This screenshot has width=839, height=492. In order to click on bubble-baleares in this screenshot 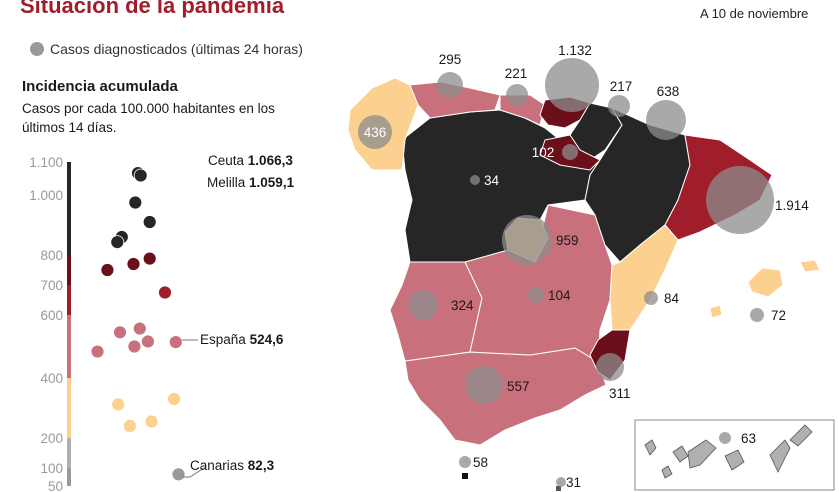, I will do `click(757, 315)`.